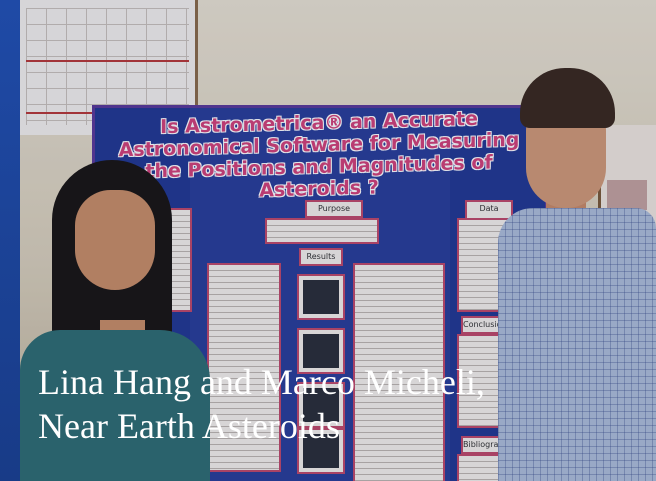 Image resolution: width=656 pixels, height=481 pixels. What do you see at coordinates (484, 325) in the screenshot?
I see `conclusion-label: Conclusion` at bounding box center [484, 325].